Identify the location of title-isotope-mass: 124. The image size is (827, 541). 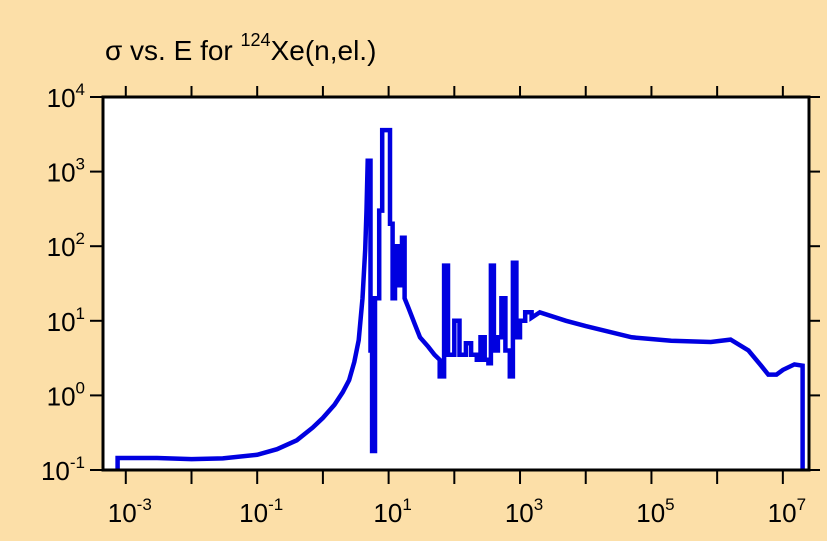
(256, 40).